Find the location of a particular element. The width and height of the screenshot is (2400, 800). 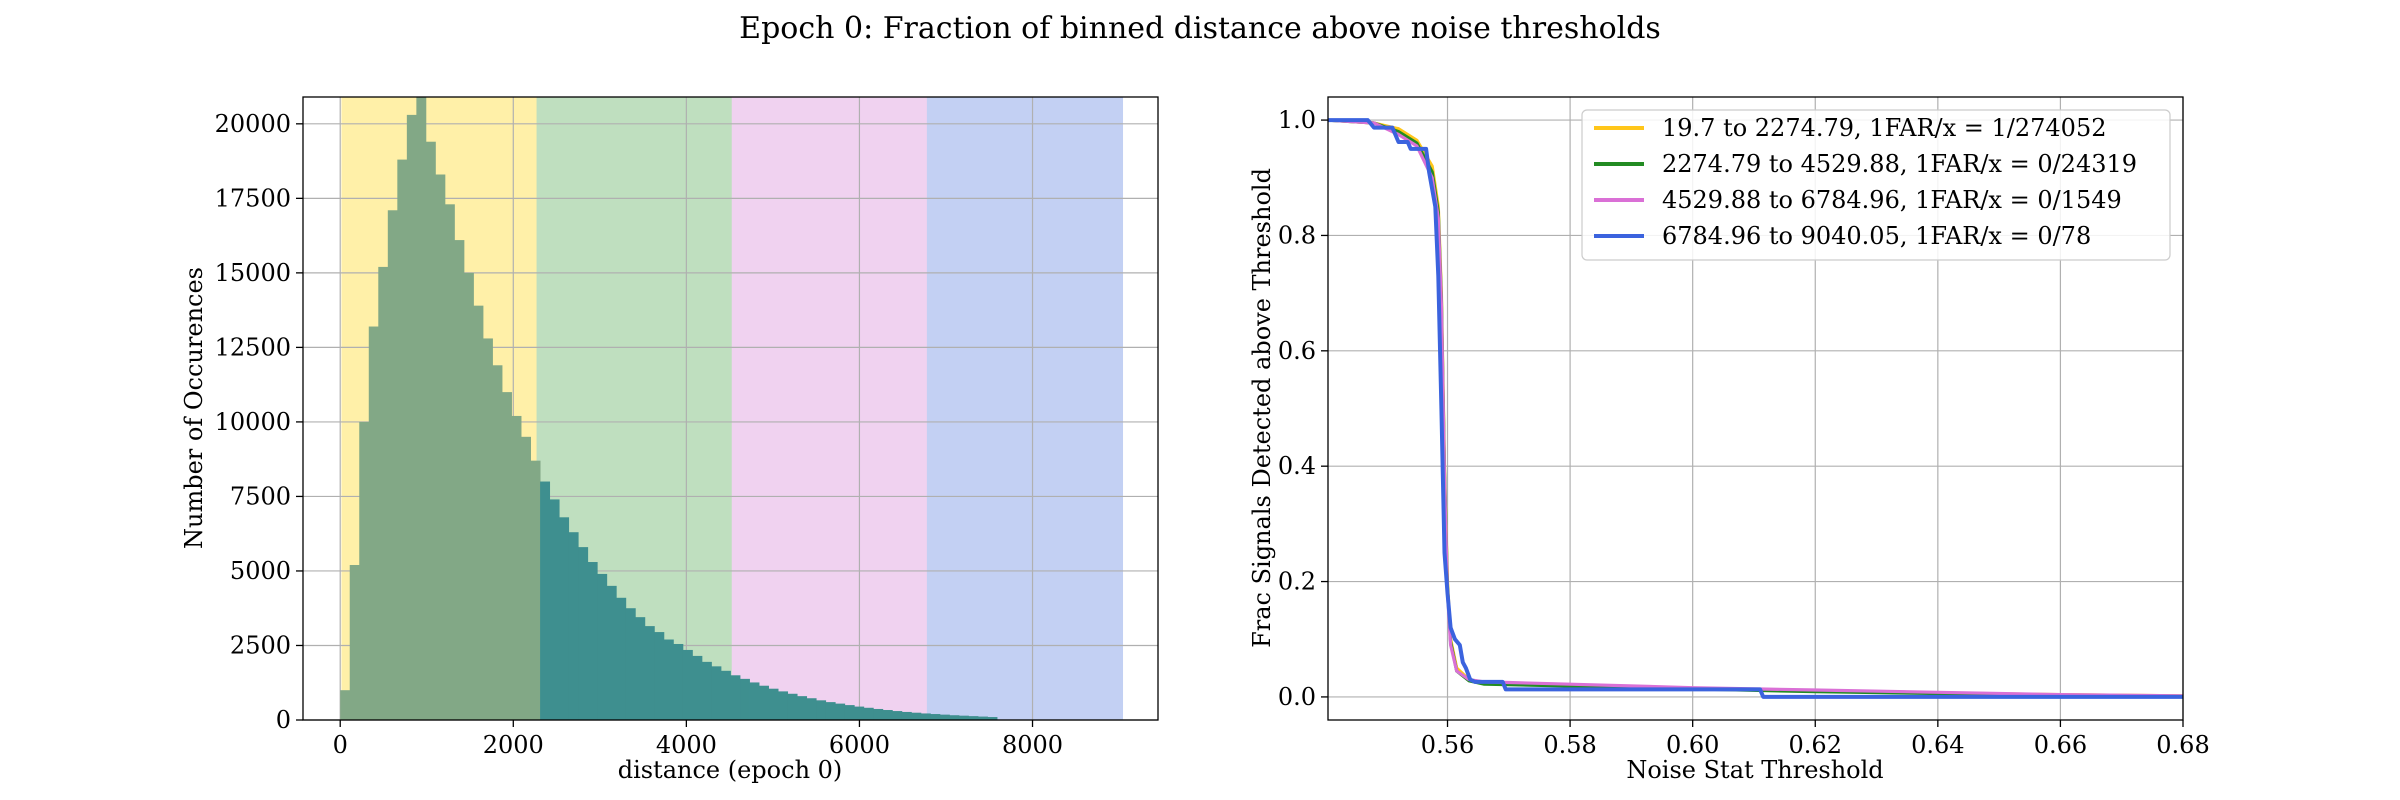

legend-label-1: 19.7 to 2274.79, 1FAR/x = 1/274052 is located at coordinates (1884, 128).